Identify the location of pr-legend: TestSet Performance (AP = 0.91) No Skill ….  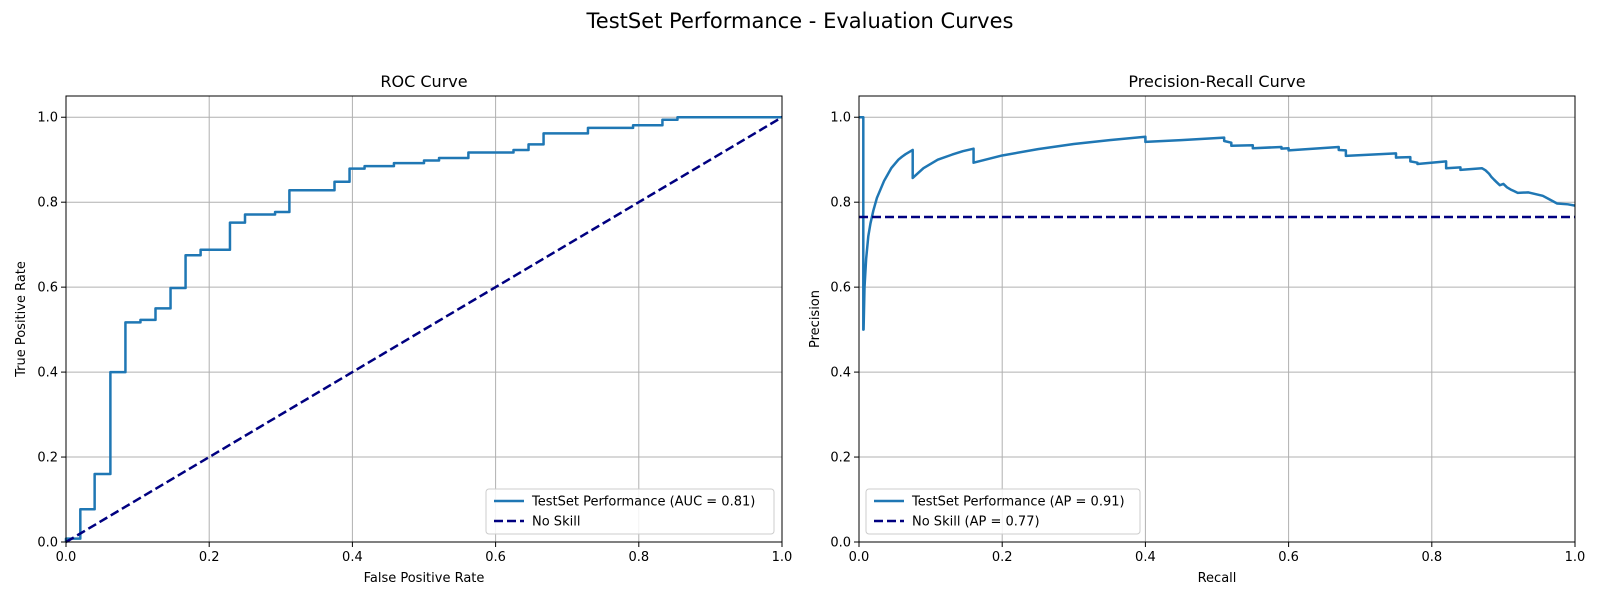
(1003, 511).